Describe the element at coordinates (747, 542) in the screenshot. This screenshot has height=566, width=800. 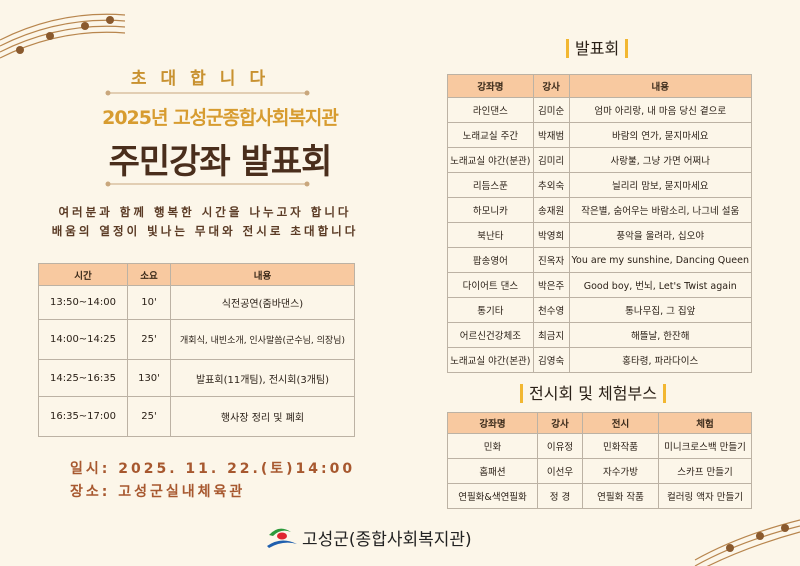
I see `music-notes-decoration-bottom-right` at that location.